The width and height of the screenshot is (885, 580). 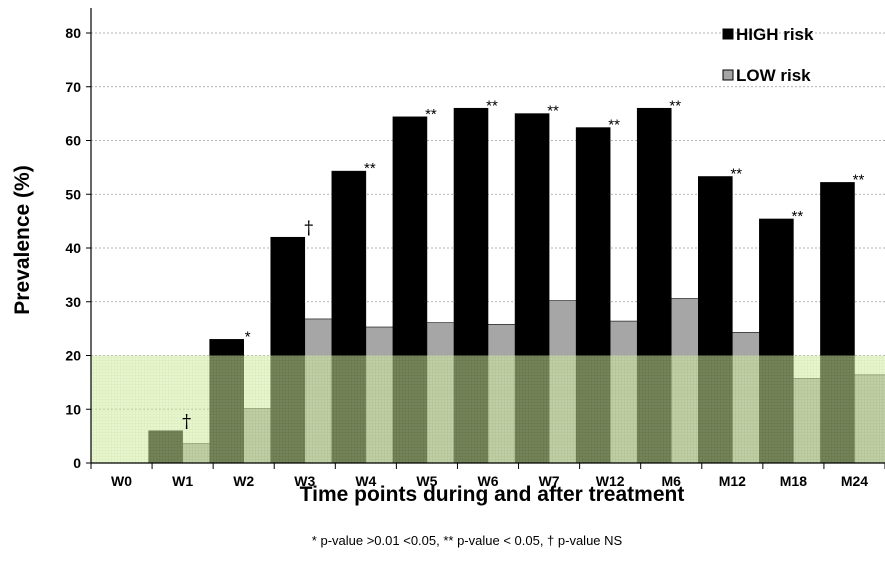 What do you see at coordinates (549, 481) in the screenshot?
I see `x-tick-label-W7: W7` at bounding box center [549, 481].